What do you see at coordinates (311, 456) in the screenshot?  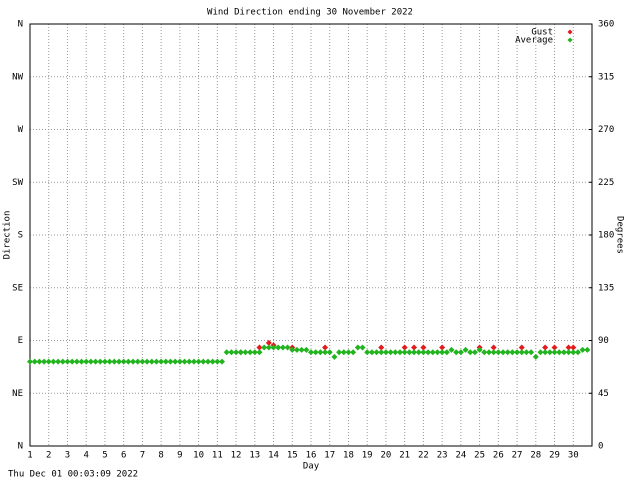 I see `x-tick-label: 16` at bounding box center [311, 456].